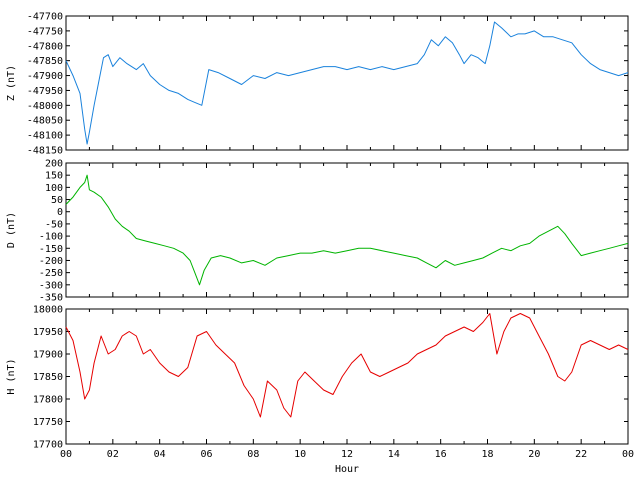 The width and height of the screenshot is (640, 480). What do you see at coordinates (347, 469) in the screenshot?
I see `x-axis-label: Hour` at bounding box center [347, 469].